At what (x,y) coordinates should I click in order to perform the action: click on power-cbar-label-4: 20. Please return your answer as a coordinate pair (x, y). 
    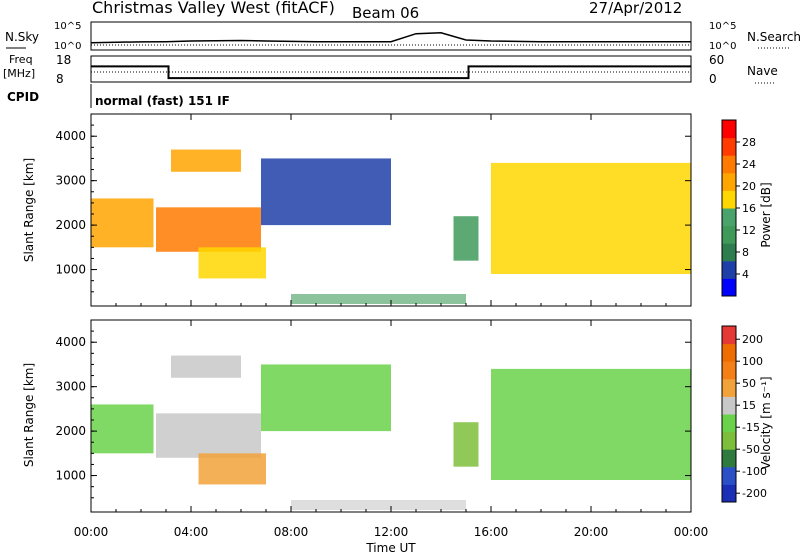
    Looking at the image, I should click on (749, 186).